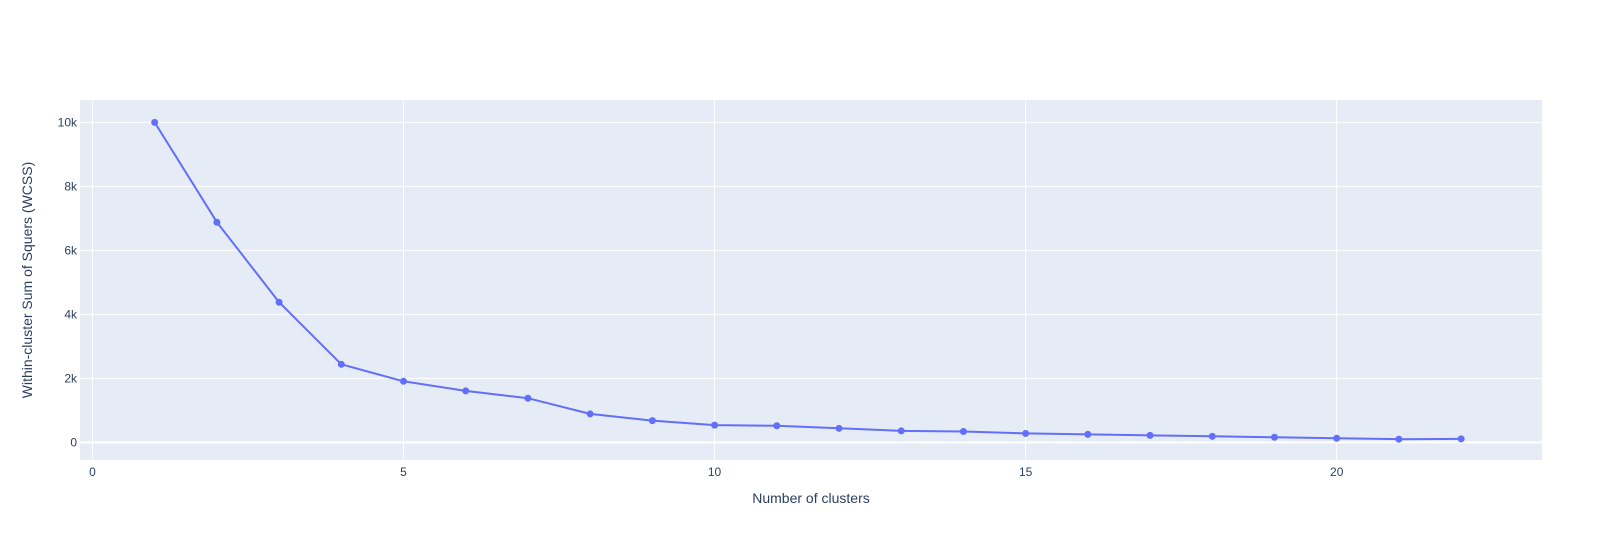 This screenshot has width=1622, height=545. What do you see at coordinates (71, 186) in the screenshot?
I see `y-tick-label: 8k` at bounding box center [71, 186].